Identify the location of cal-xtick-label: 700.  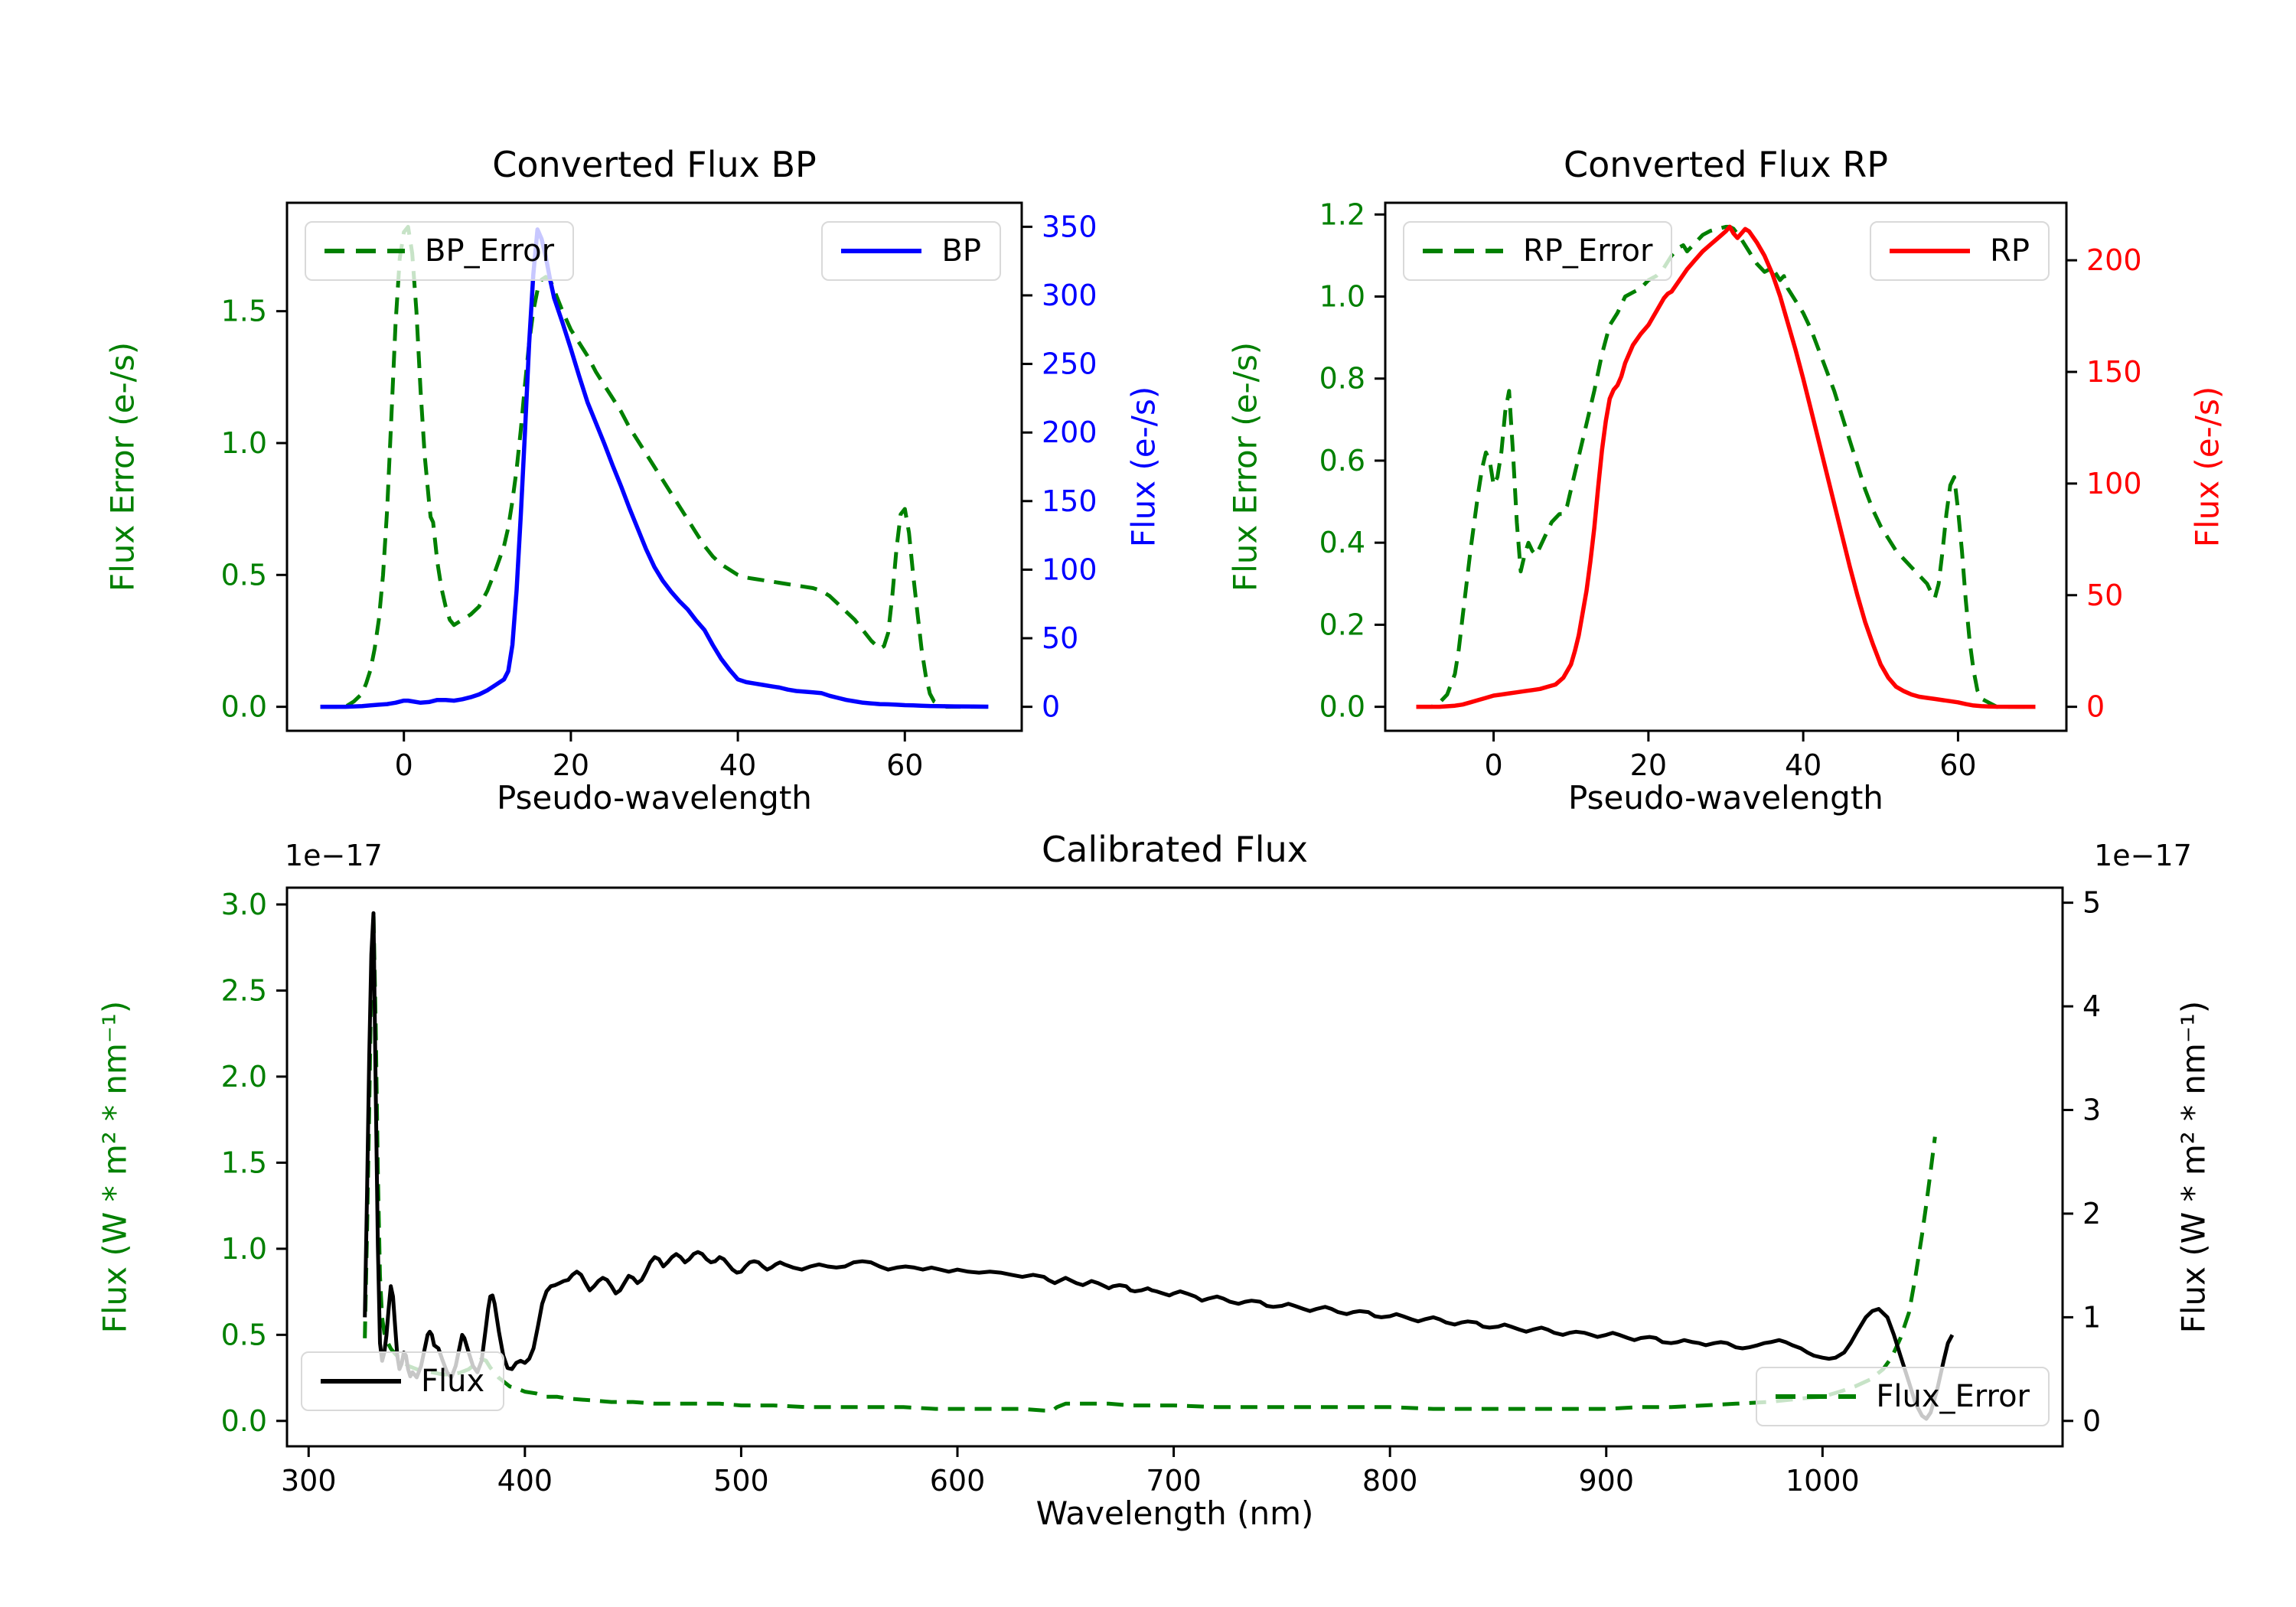
(1174, 1481).